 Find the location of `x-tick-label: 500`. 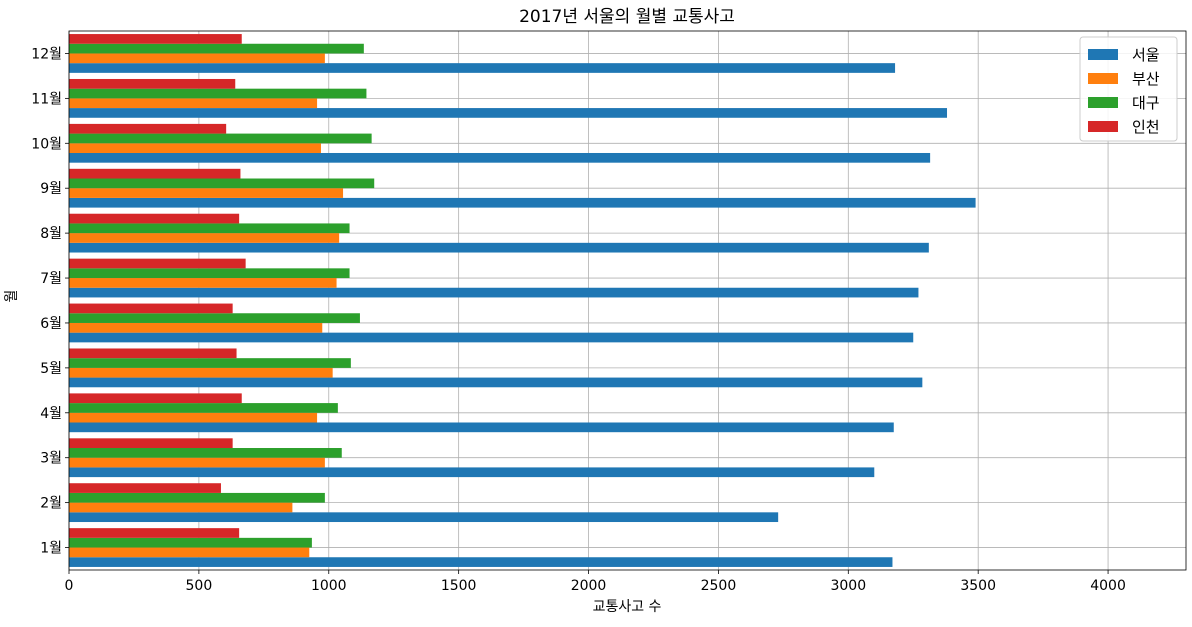

x-tick-label: 500 is located at coordinates (199, 586).